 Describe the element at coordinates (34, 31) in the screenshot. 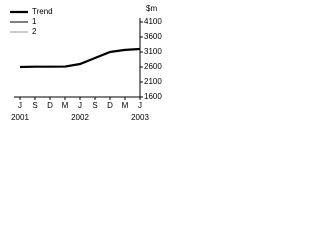

I see `legend-label: 2` at that location.